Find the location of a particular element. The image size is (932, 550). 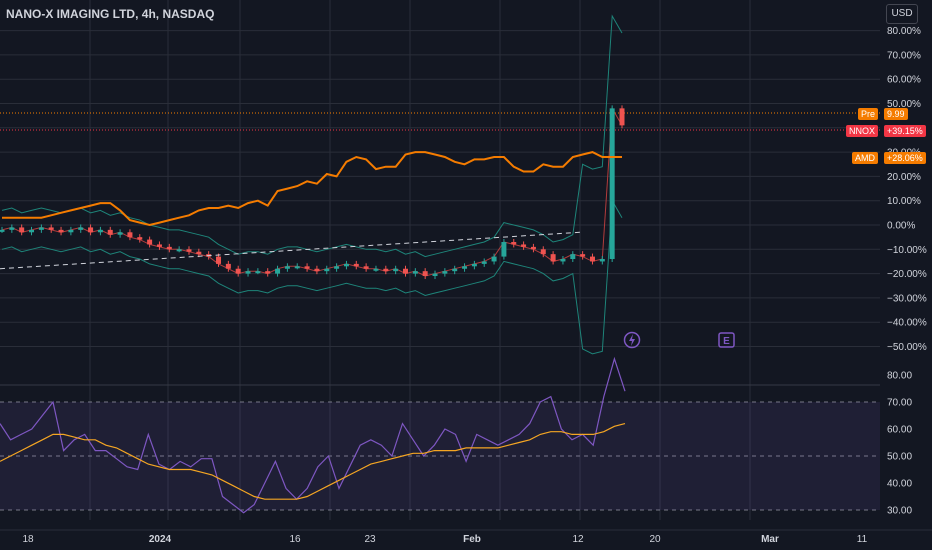

time-axis: 18 2024 16 23 Feb 12 20 Mar 11 is located at coordinates (466, 537).